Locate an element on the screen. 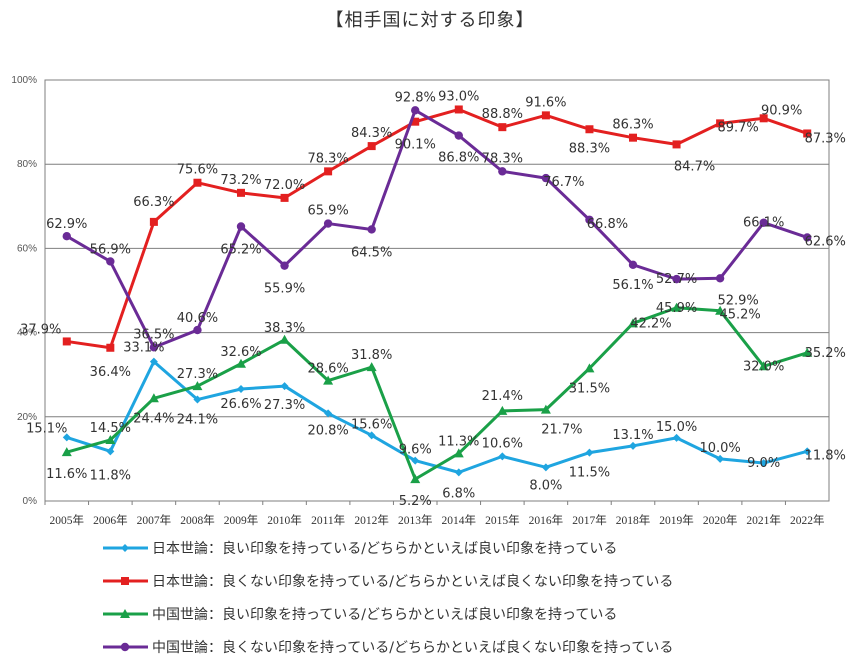 This screenshot has height=668, width=860. data-label: 28.6% is located at coordinates (327, 369).